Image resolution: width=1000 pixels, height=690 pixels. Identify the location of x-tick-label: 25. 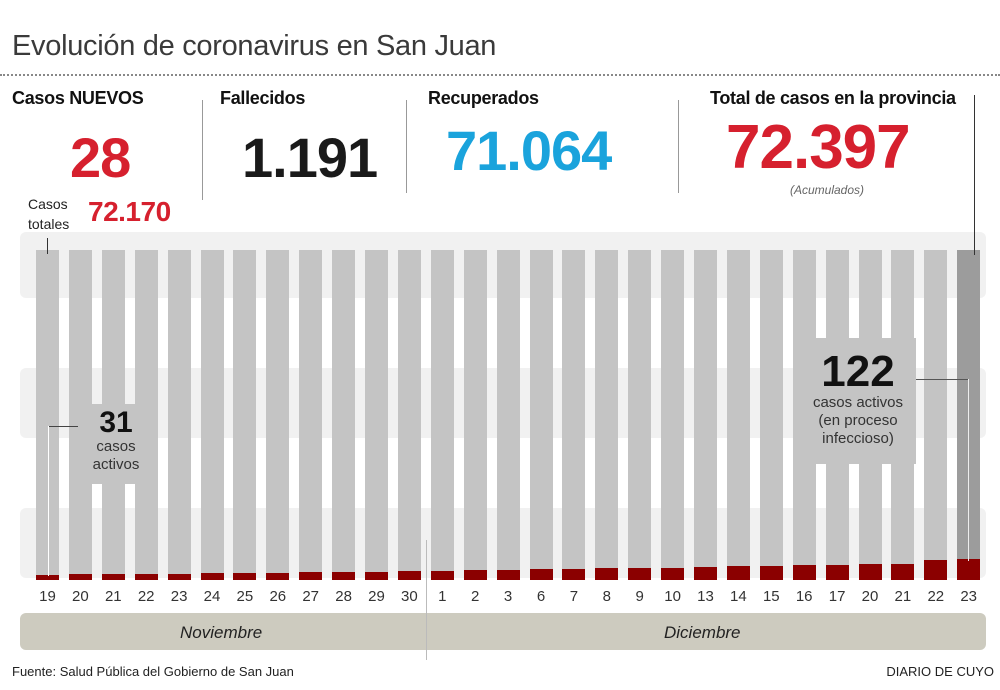
(245, 596).